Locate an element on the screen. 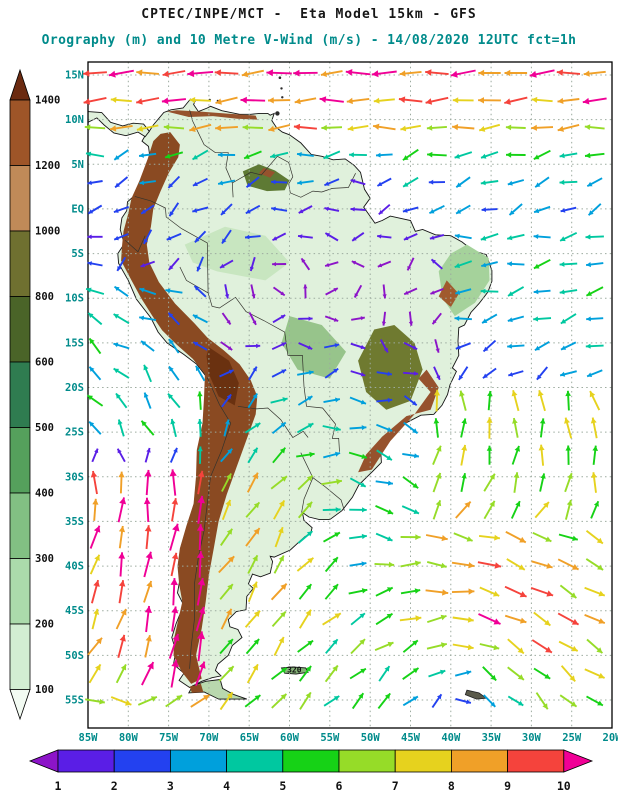  lat-tick-label: 45S is located at coordinates (74, 611).